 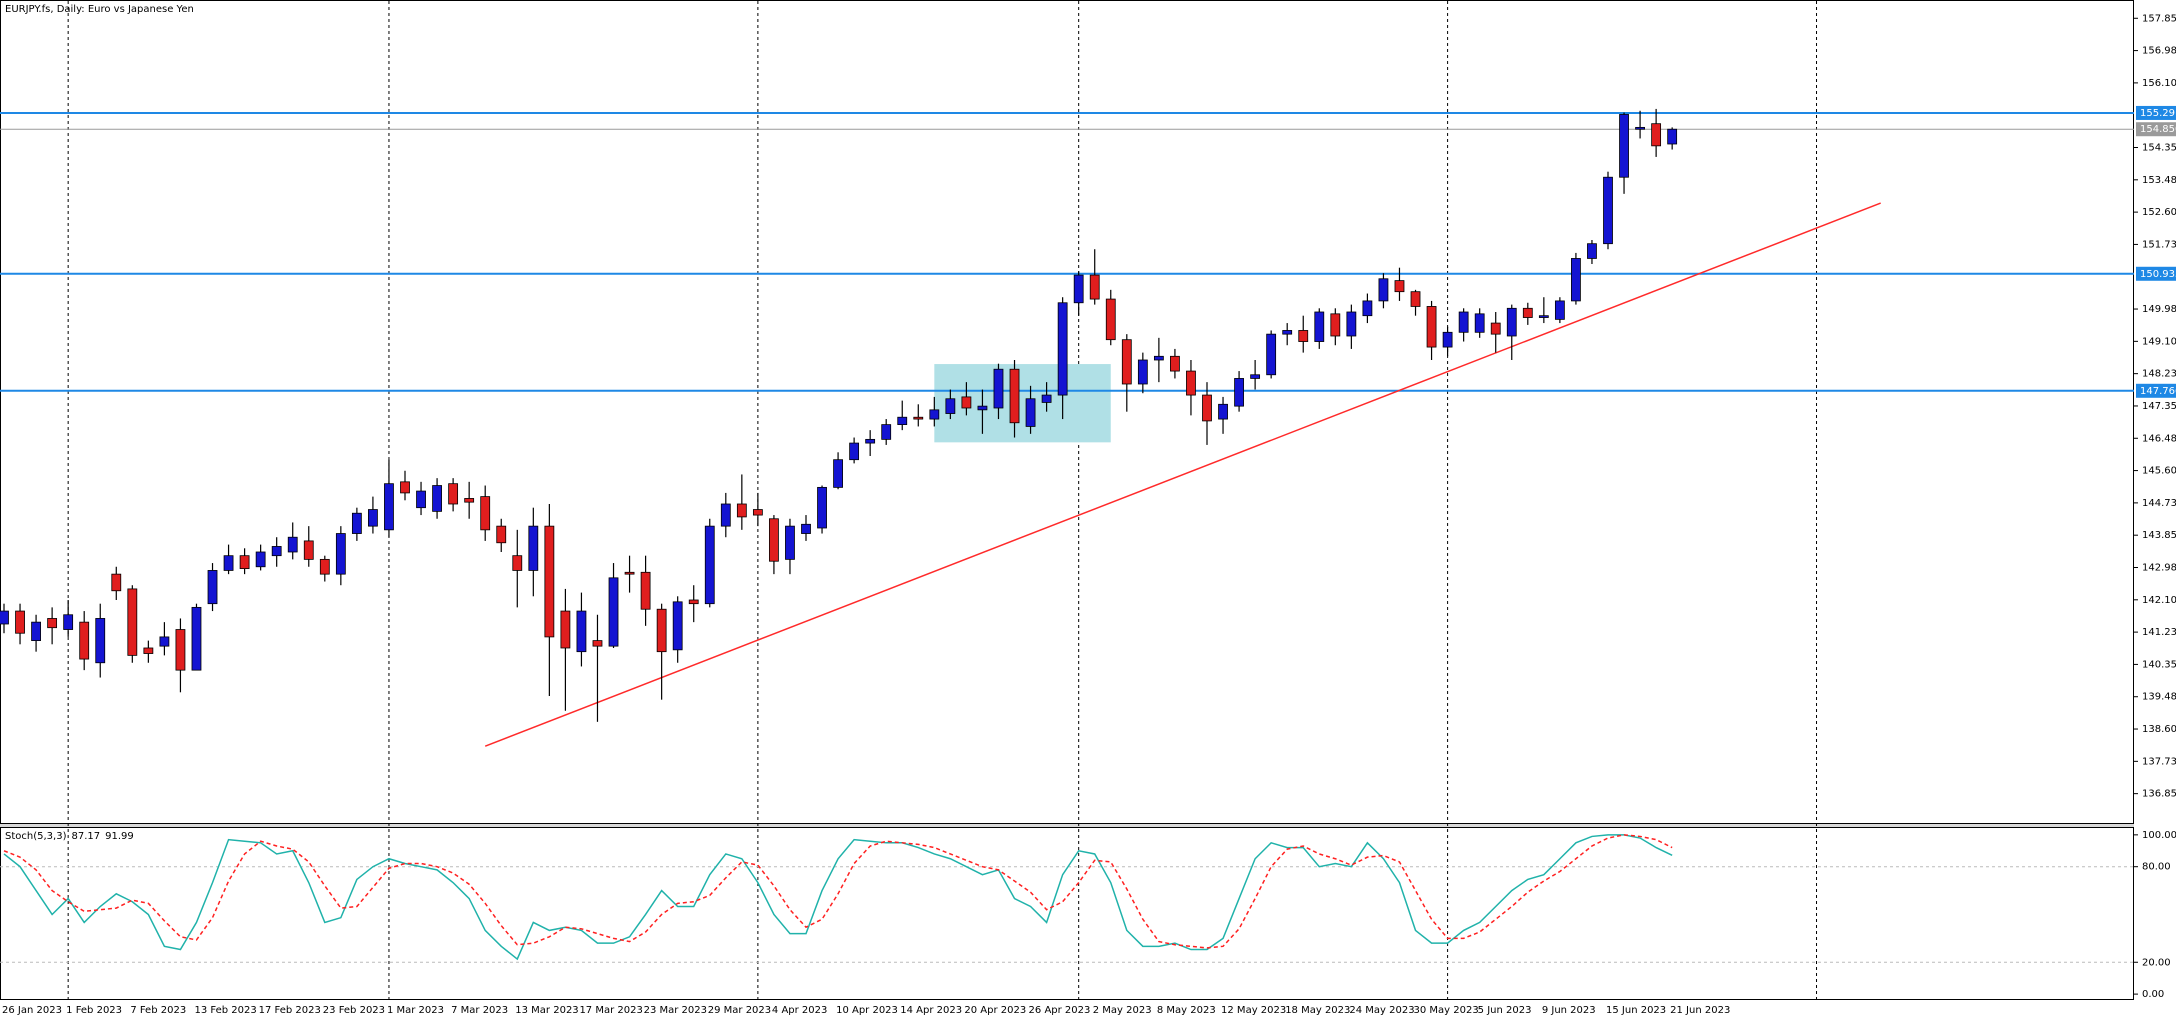 What do you see at coordinates (2159, 835) in the screenshot?
I see `indicator-tick-label: 100.00` at bounding box center [2159, 835].